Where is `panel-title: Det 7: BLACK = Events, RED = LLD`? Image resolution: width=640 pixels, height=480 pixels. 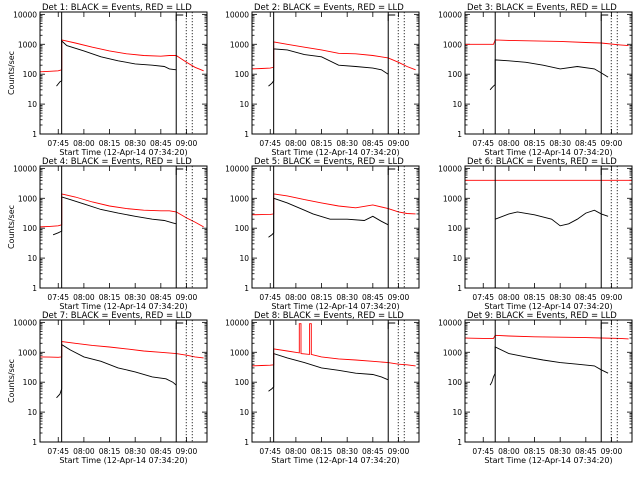 panel-title: Det 7: BLACK = Events, RED = LLD is located at coordinates (117, 316).